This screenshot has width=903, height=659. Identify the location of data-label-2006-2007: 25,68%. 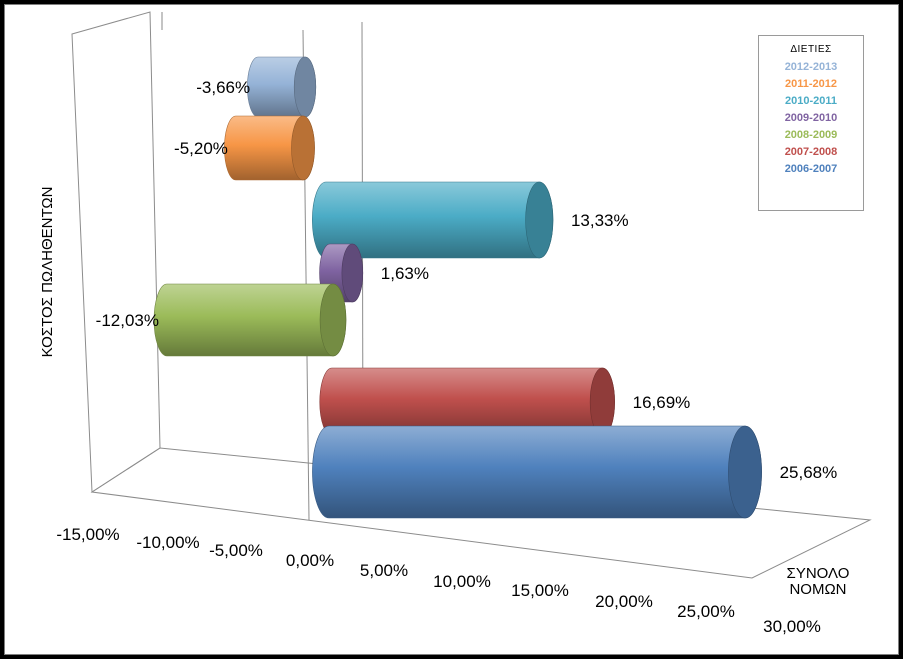
(809, 472).